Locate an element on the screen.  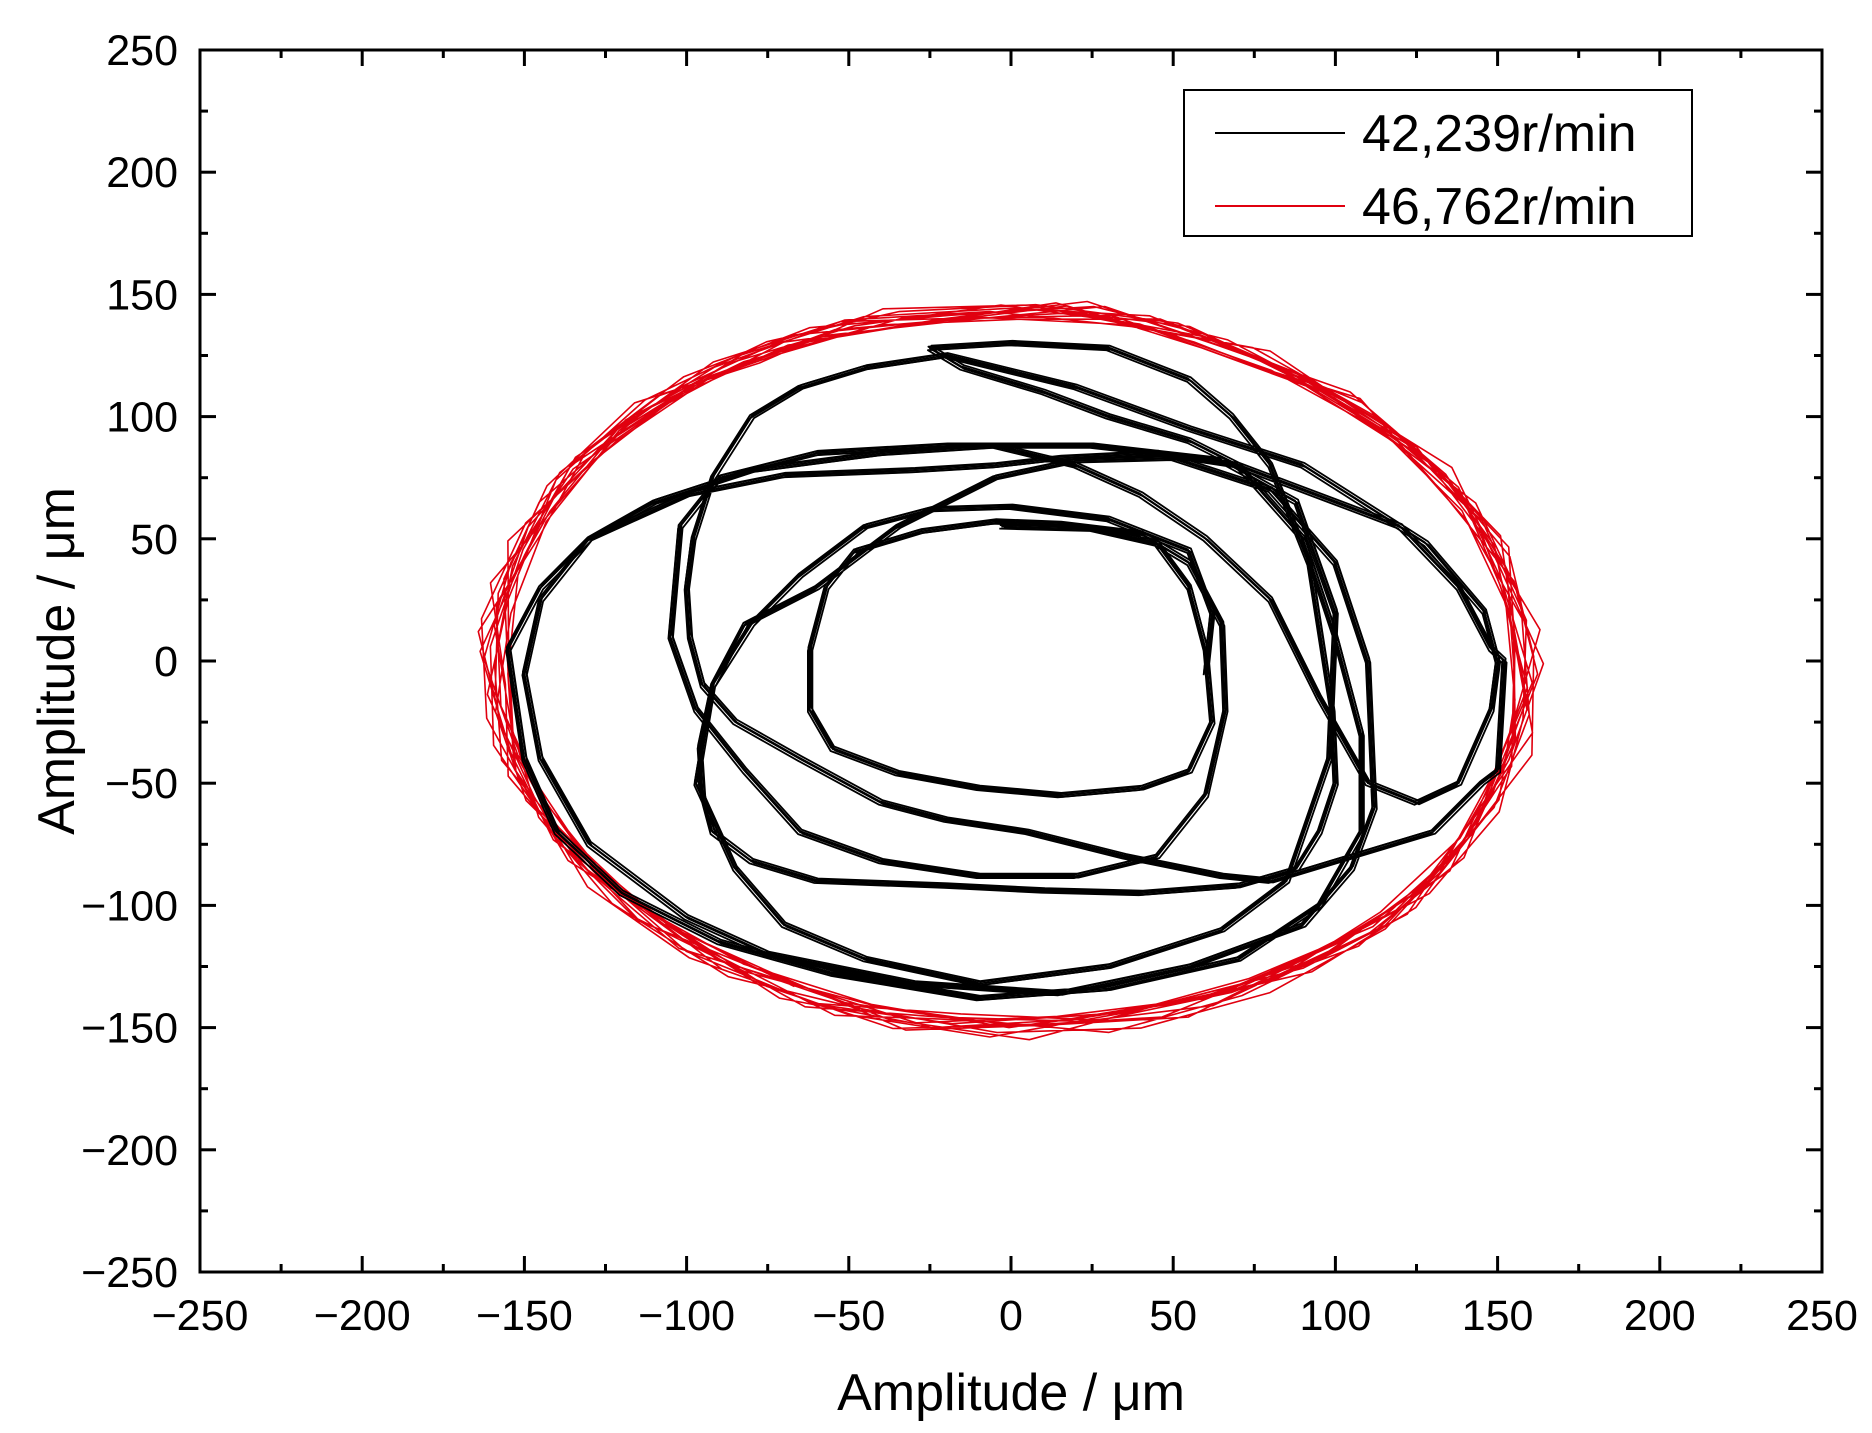
legend-label-red: 46,762r/min is located at coordinates (1499, 207).